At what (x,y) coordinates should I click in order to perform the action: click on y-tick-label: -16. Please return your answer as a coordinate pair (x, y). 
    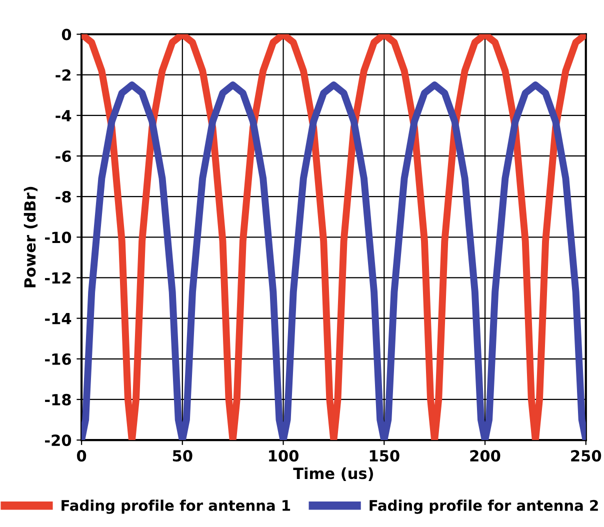
    Looking at the image, I should click on (58, 359).